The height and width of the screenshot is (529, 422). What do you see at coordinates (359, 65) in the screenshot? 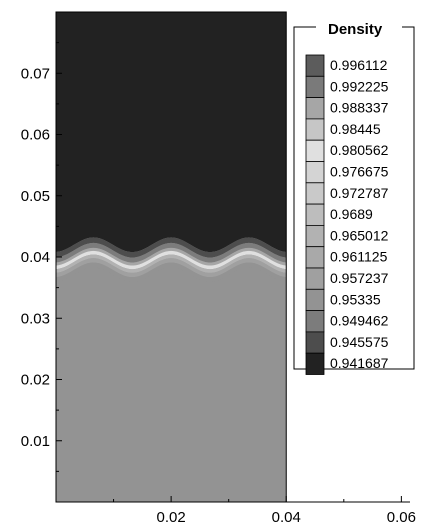
I see `legend-label: 0.996112` at bounding box center [359, 65].